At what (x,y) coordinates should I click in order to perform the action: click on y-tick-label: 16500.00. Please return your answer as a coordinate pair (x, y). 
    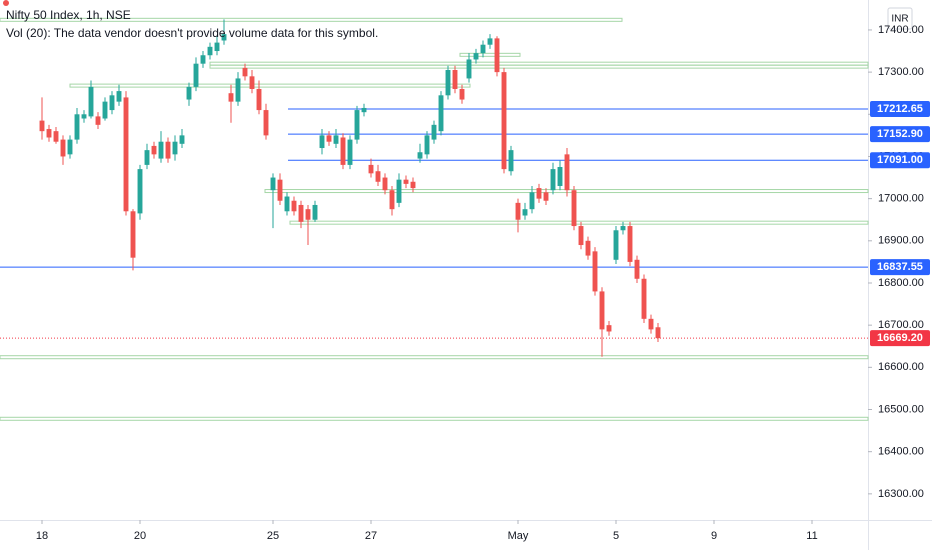
    Looking at the image, I should click on (901, 409).